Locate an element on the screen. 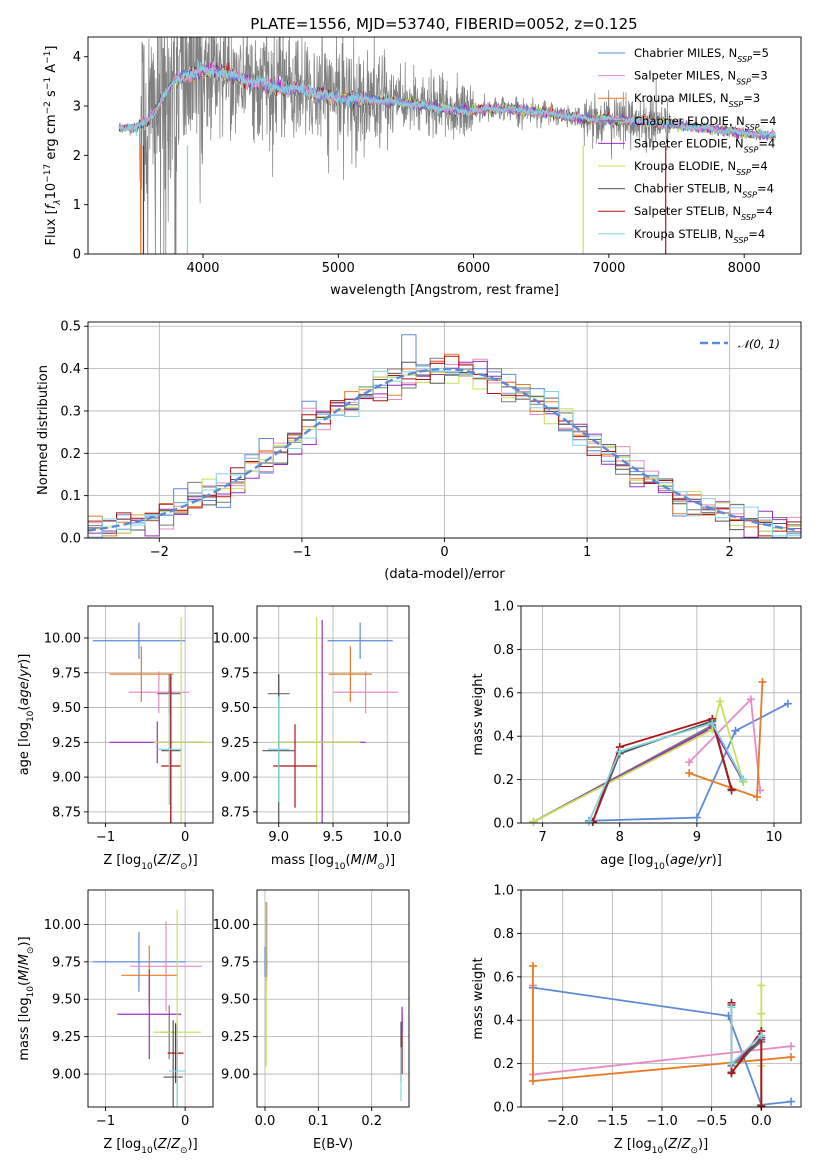  age_vs_mass-frame: 9.0 9.5 10.0 8.75 9.00 9.25 9.50 9.75 10.00 is located at coordinates (311, 725).